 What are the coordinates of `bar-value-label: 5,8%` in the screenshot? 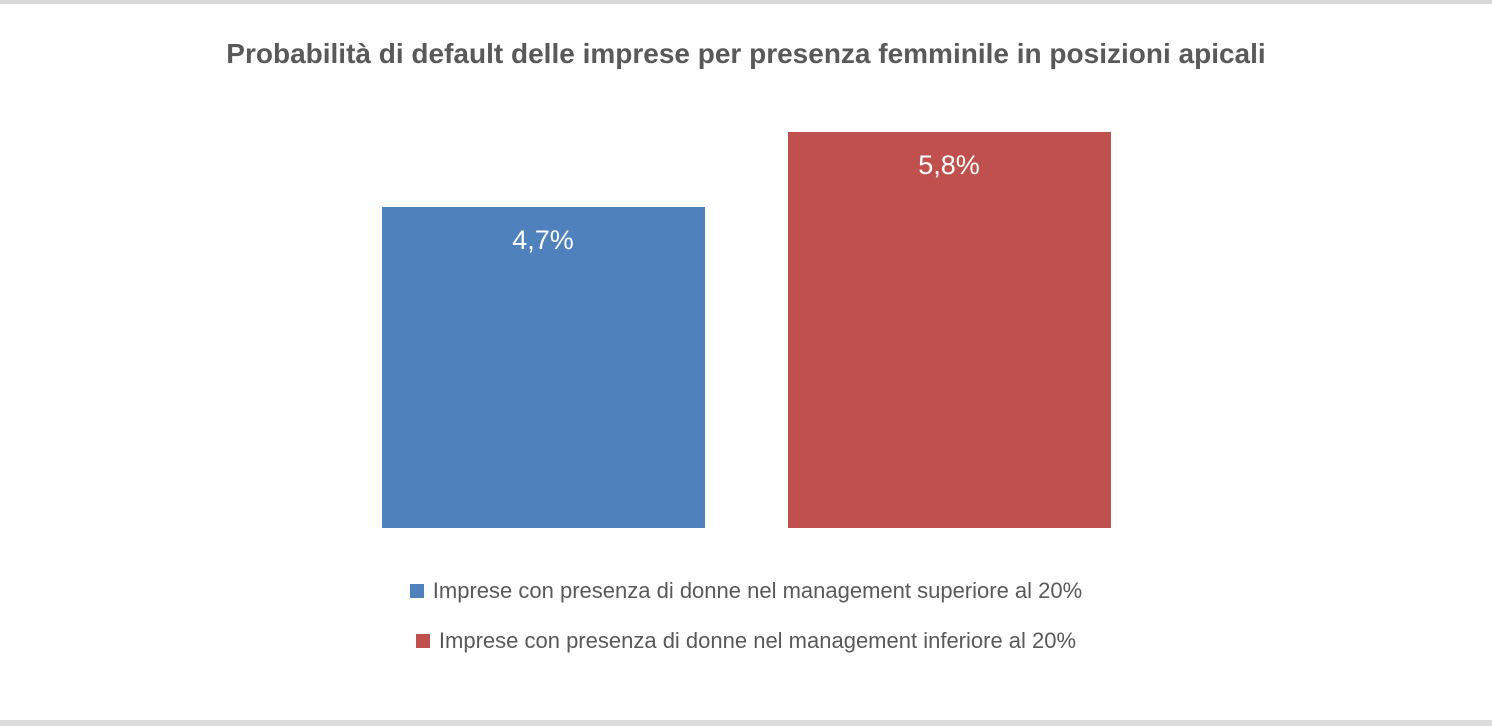 It's located at (949, 165).